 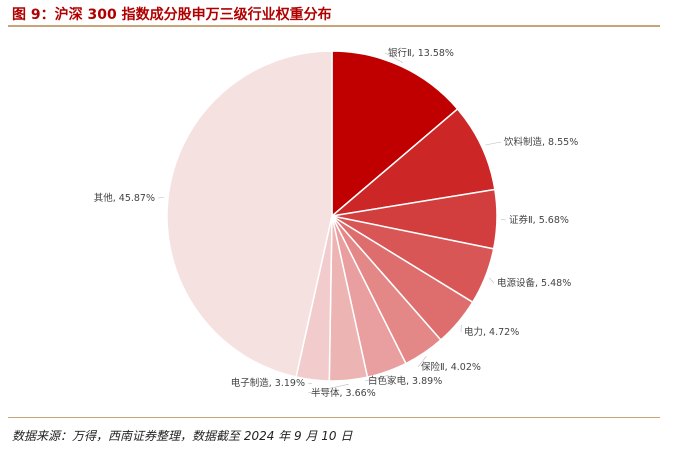 What do you see at coordinates (534, 283) in the screenshot?
I see `slice-label-4: 电源设备, 5.48%` at bounding box center [534, 283].